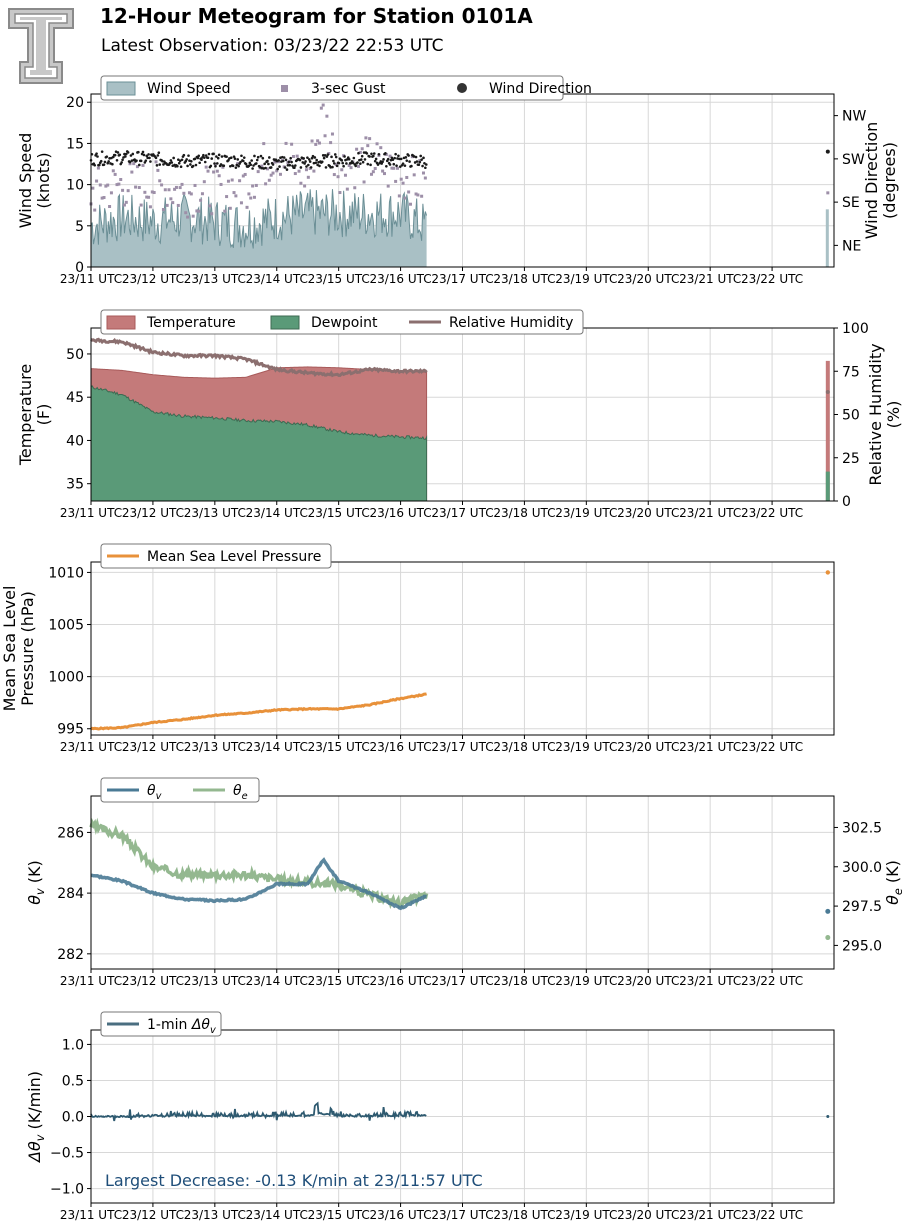  Describe the element at coordinates (285, 322) in the screenshot. I see `legend-swatch` at that location.